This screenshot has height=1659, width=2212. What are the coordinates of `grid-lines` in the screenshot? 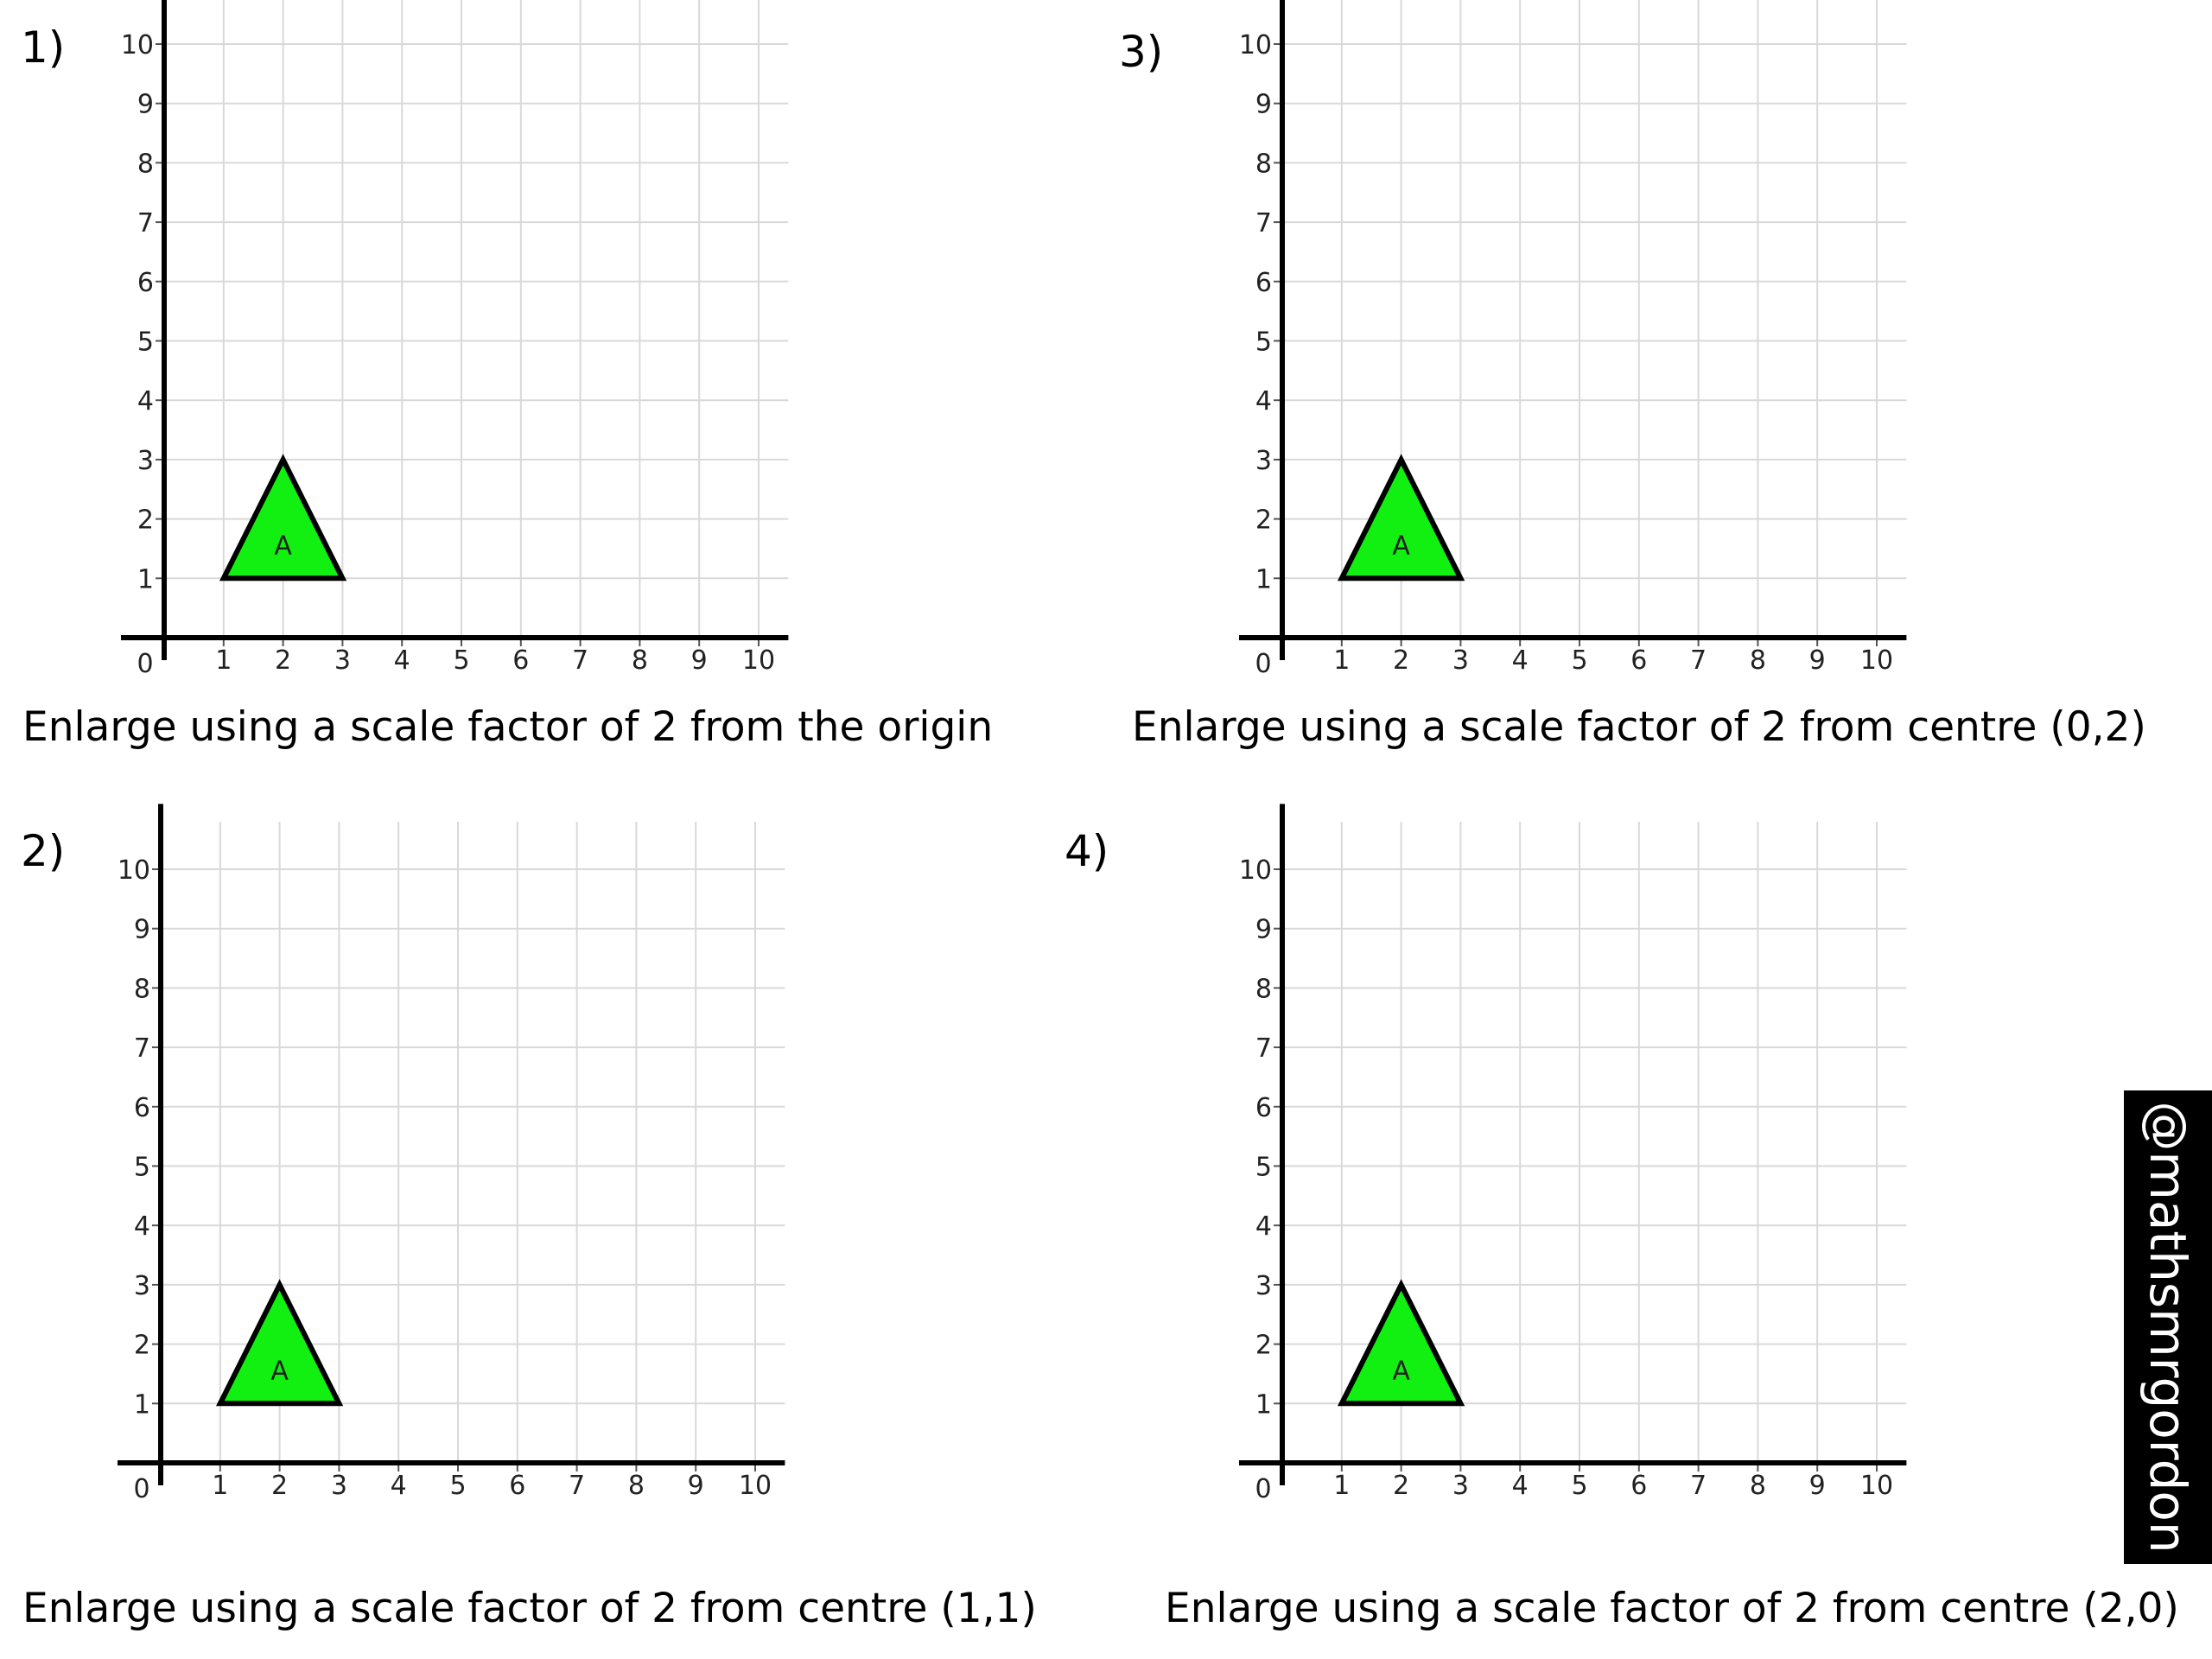 It's located at (1594, 319).